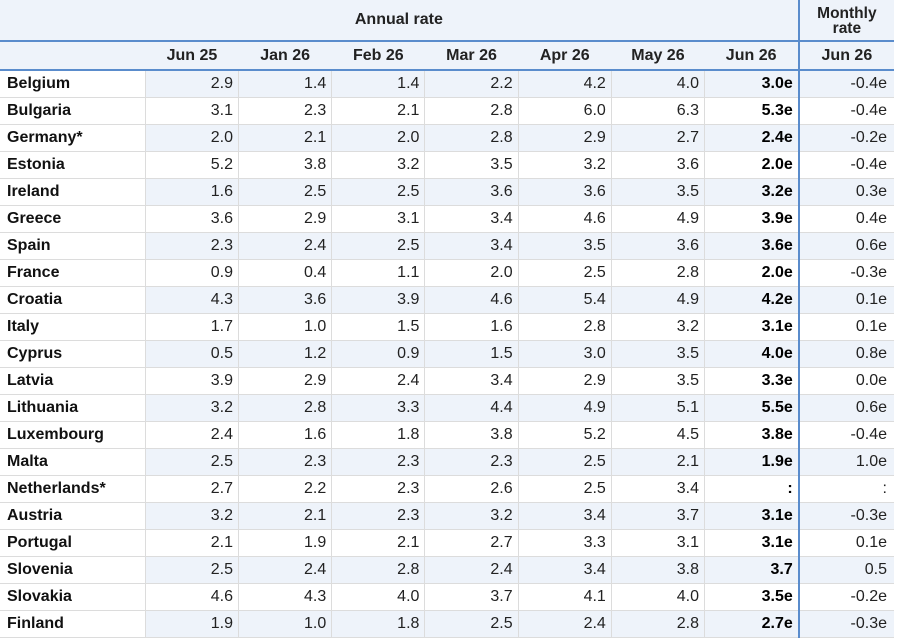 The height and width of the screenshot is (640, 900). I want to click on country-cell: Malta, so click(73, 462).